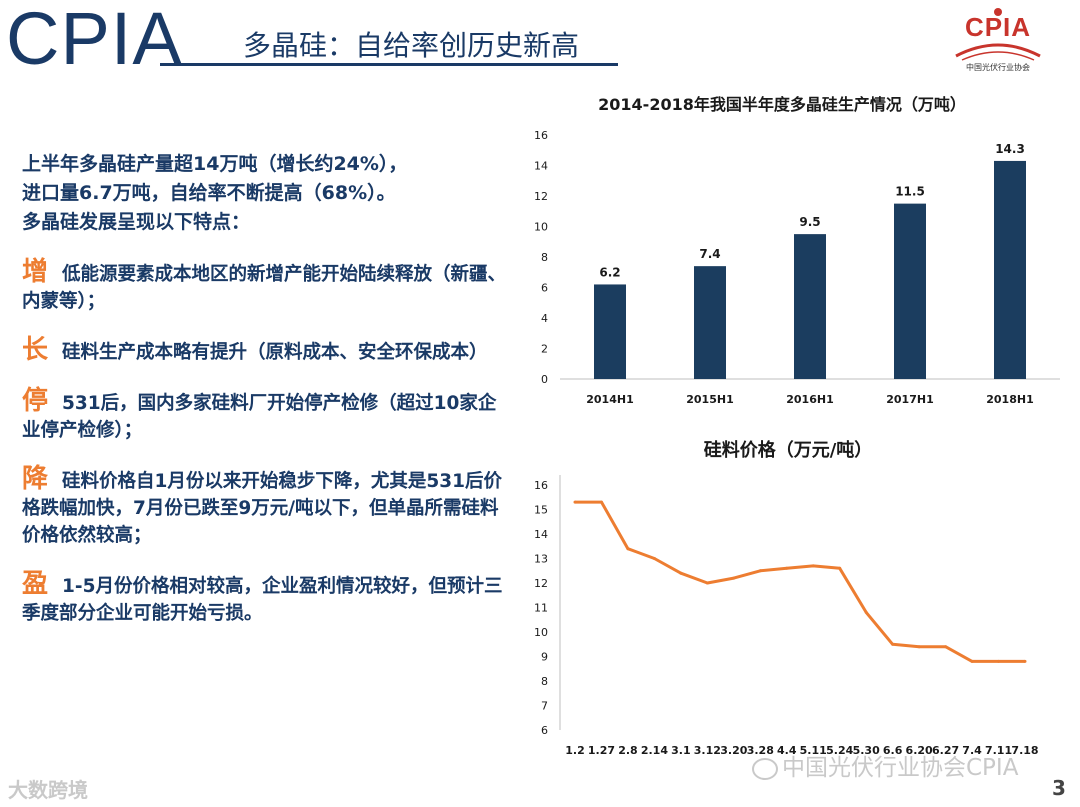 This screenshot has height=807, width=1080. I want to click on watermark-right-text: 中国光伏行业协会CPIA, so click(900, 768).